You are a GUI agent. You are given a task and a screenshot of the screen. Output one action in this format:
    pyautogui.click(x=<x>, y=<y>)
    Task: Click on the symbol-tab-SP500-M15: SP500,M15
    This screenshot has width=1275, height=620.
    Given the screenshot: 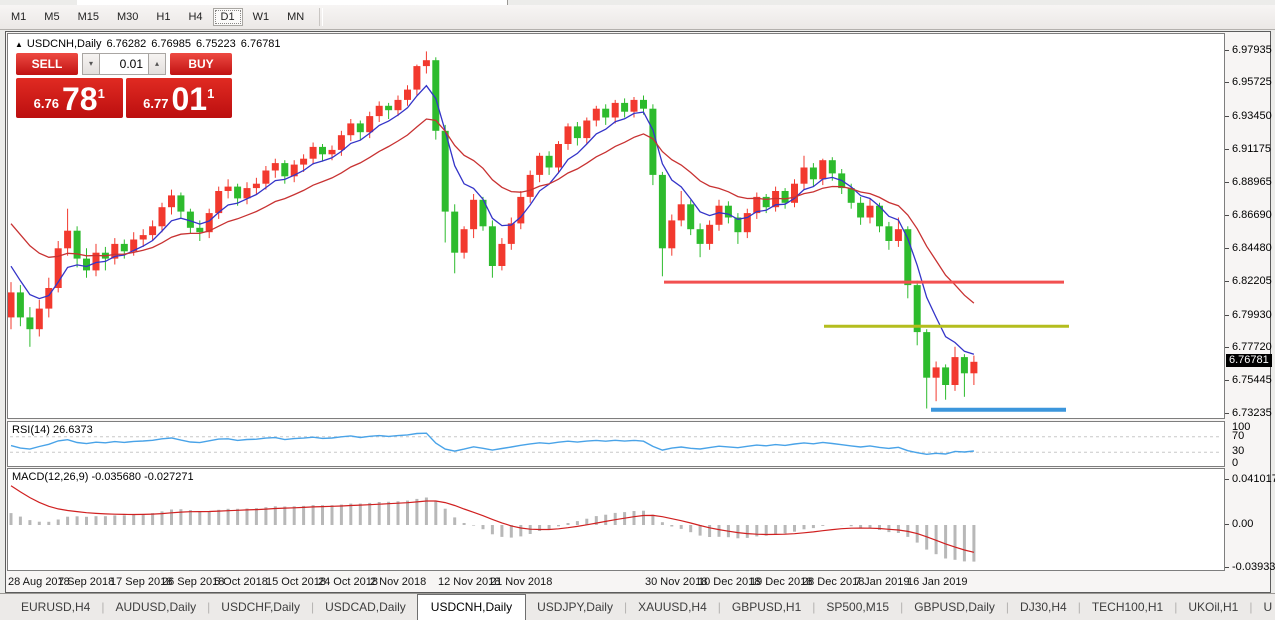 What is the action you would take?
    pyautogui.click(x=858, y=607)
    